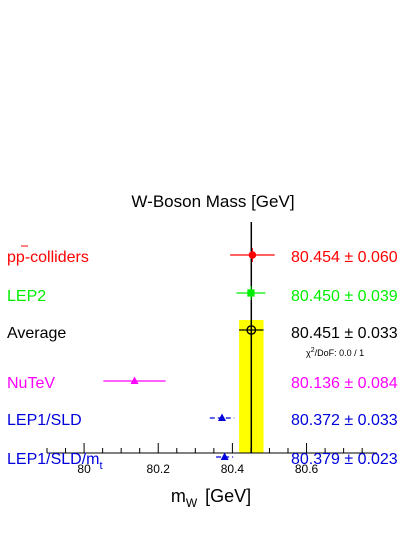 Image resolution: width=415 pixels, height=537 pixels. Describe the element at coordinates (344, 257) in the screenshot. I see `value-pp-colliders: 80.454 ± 0.060` at that location.